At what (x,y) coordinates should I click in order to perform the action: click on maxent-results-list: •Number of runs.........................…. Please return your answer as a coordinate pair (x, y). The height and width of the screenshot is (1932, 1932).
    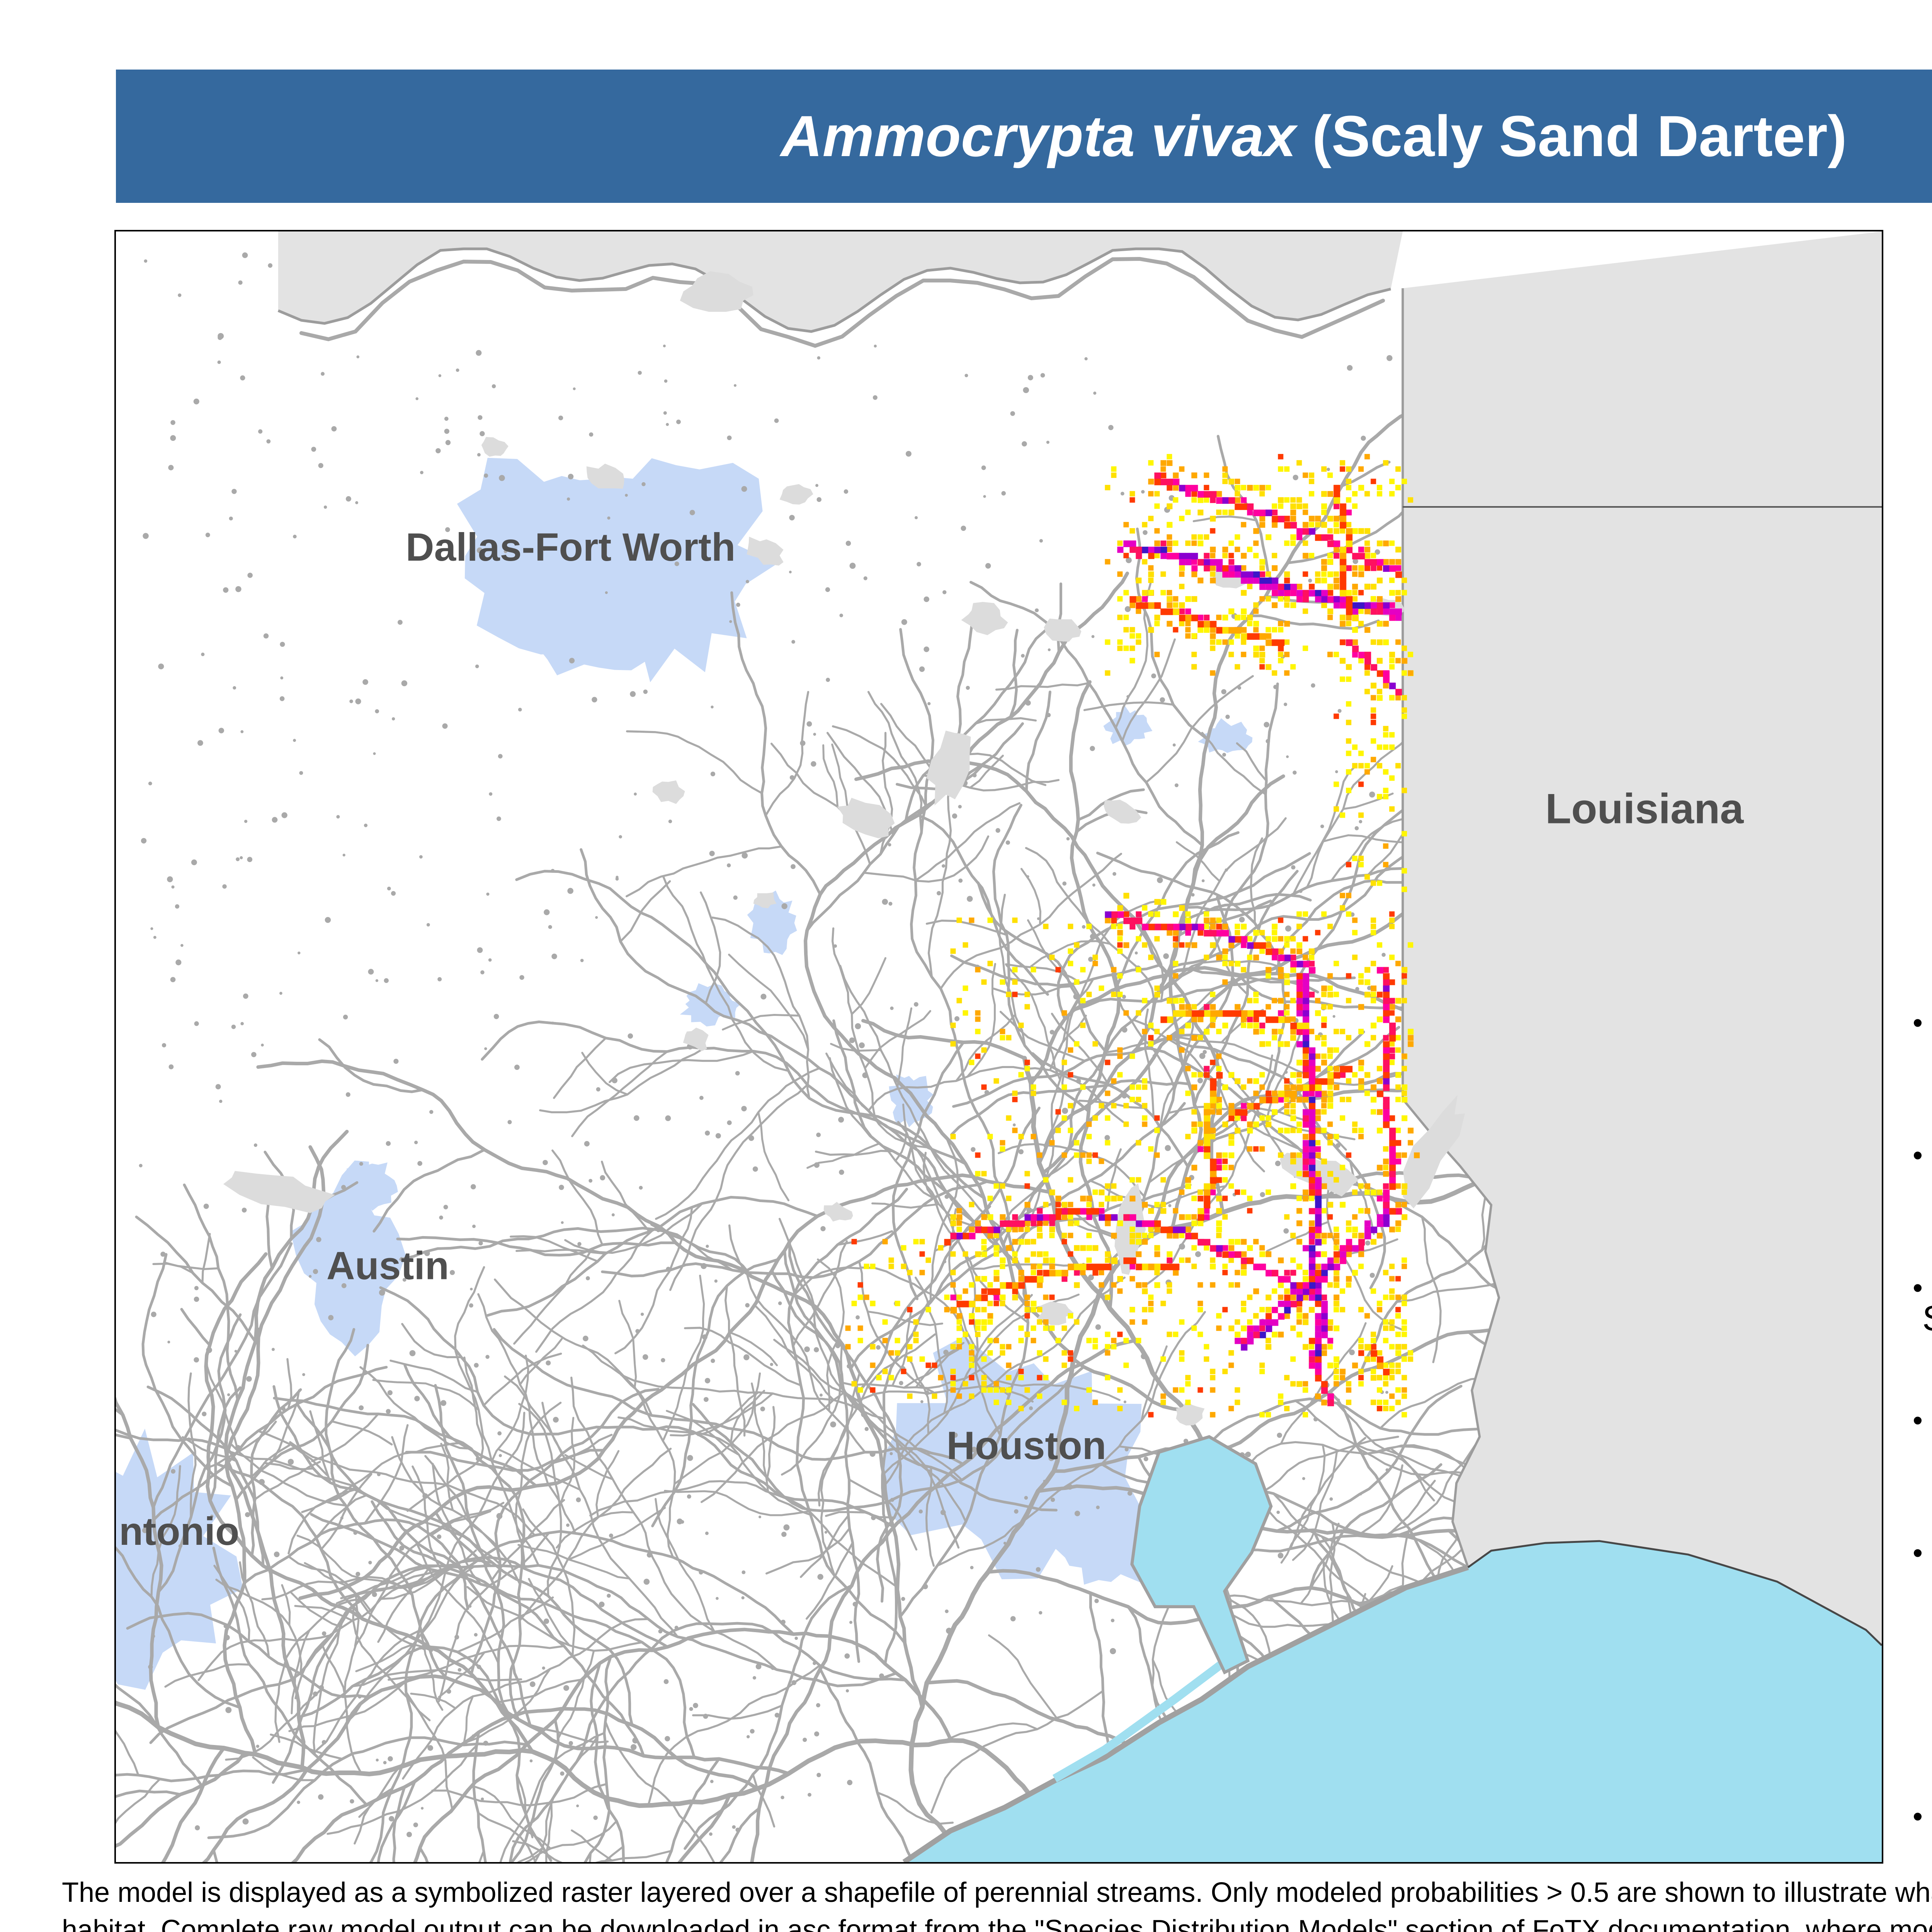
    Looking at the image, I should click on (1923, 1422).